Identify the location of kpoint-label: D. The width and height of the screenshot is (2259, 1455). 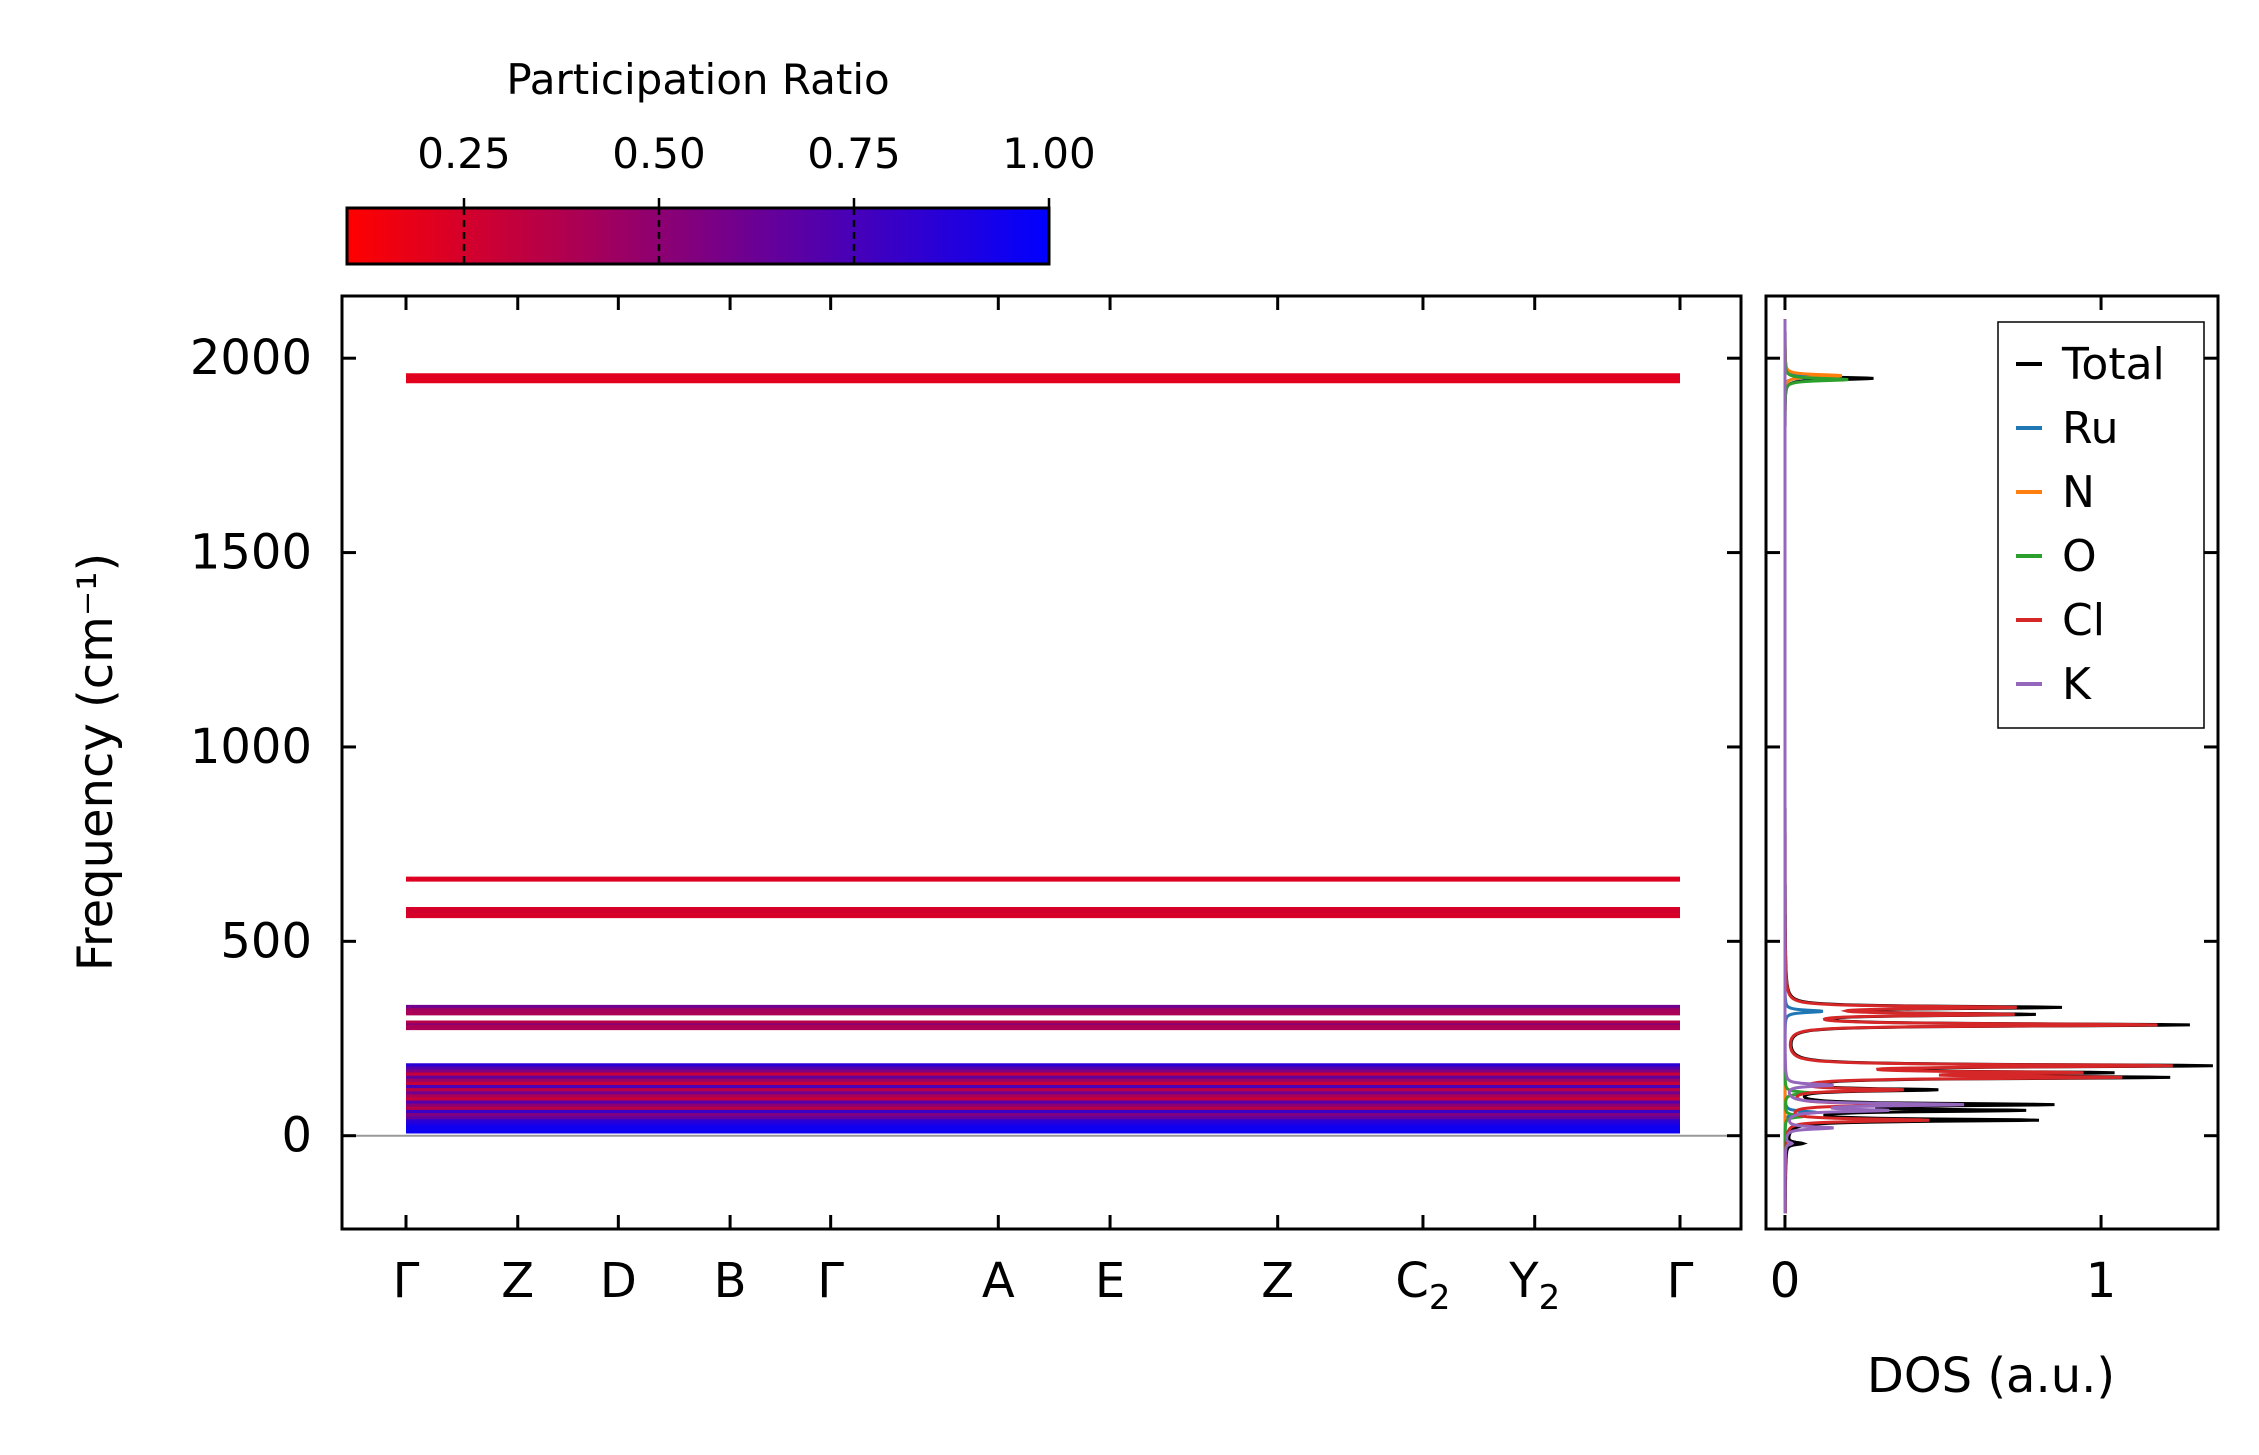
(618, 1281).